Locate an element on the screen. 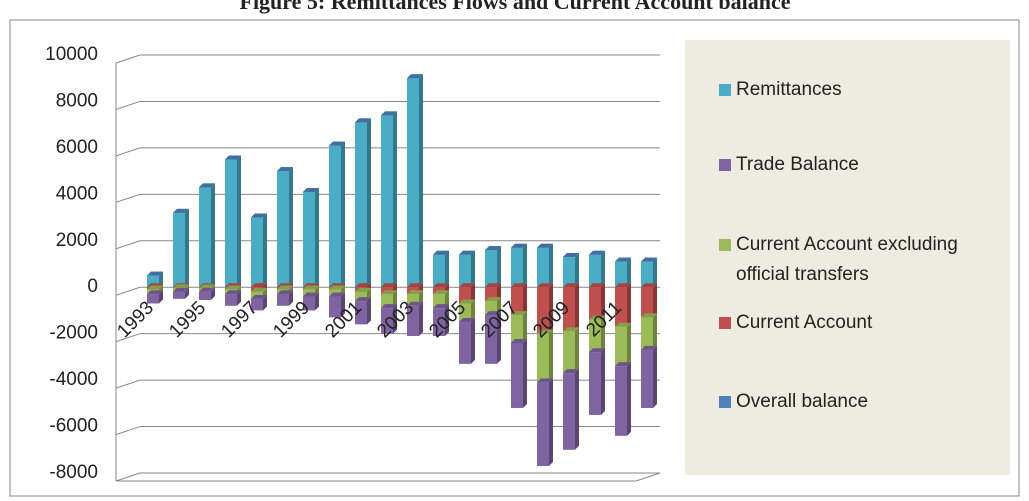  y-tick-label: 8000 is located at coordinates (77, 100).